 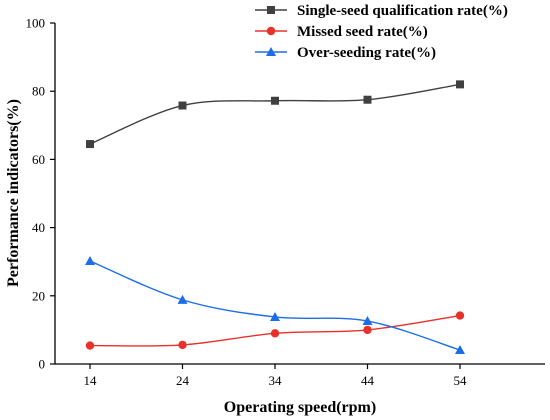 I want to click on x-tick-label: 54, so click(x=461, y=380).